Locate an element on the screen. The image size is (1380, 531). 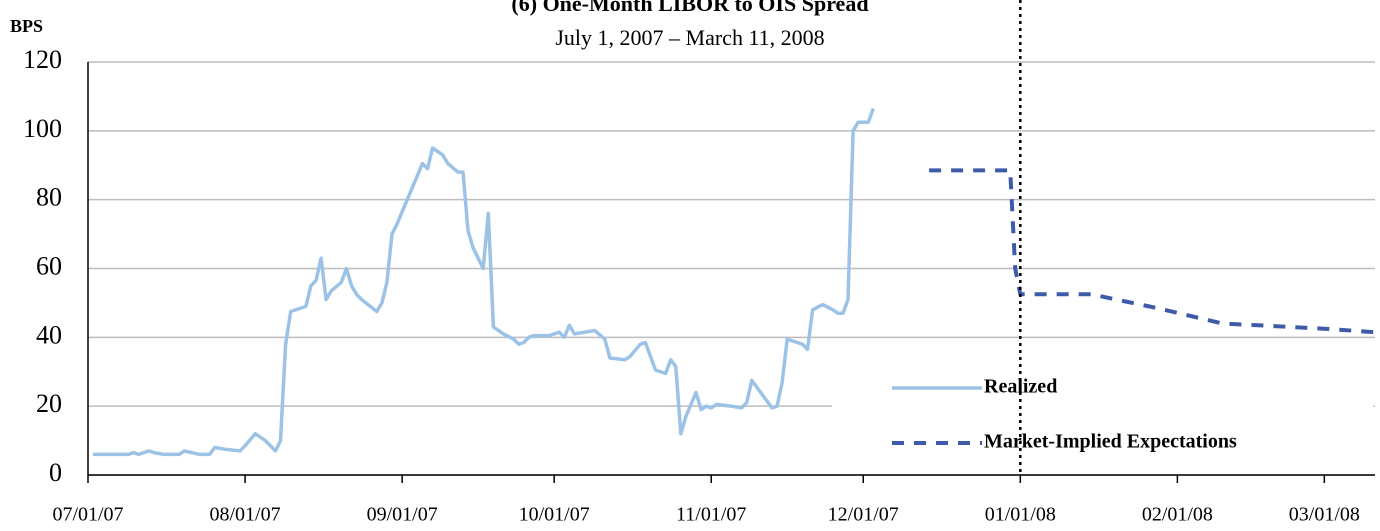
x-tick-label: 01/01/08 is located at coordinates (1020, 515).